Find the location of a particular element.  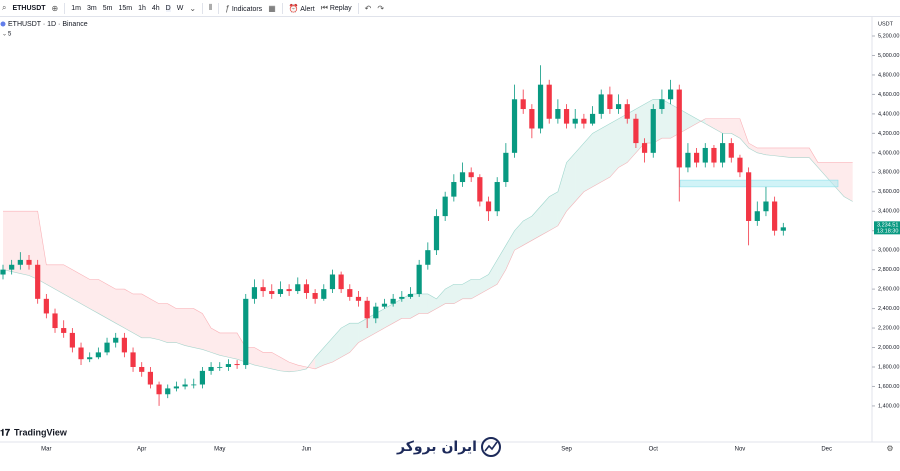

interval-button: D is located at coordinates (168, 8).